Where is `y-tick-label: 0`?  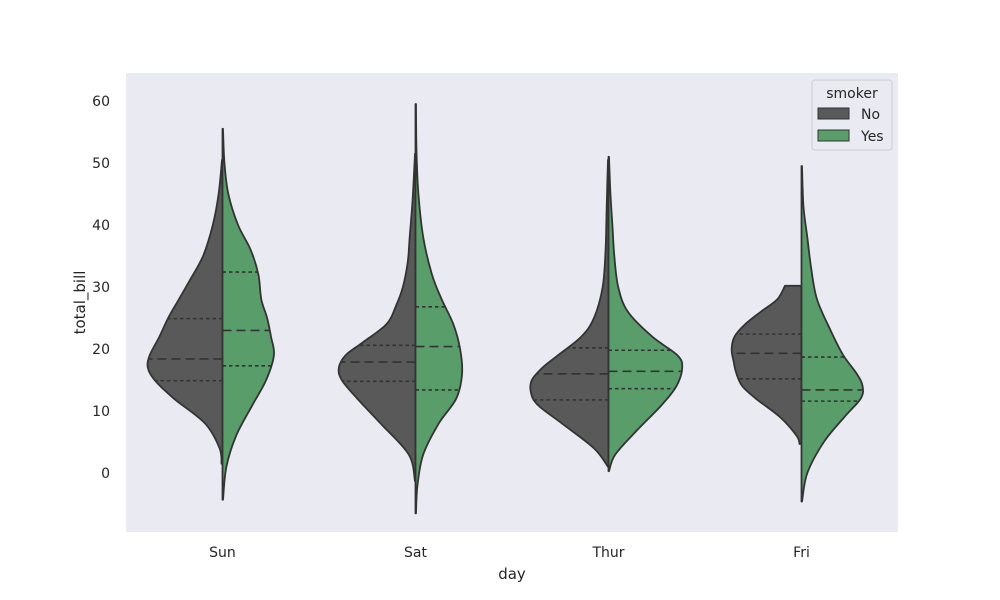
y-tick-label: 0 is located at coordinates (105, 474).